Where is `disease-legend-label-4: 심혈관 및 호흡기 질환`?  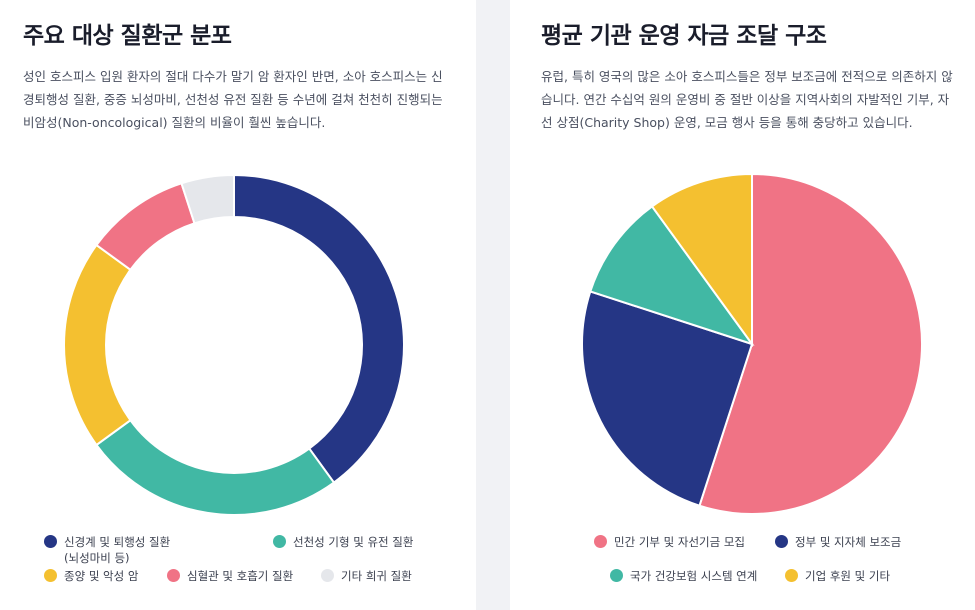 disease-legend-label-4: 심혈관 및 호흡기 질환 is located at coordinates (240, 576).